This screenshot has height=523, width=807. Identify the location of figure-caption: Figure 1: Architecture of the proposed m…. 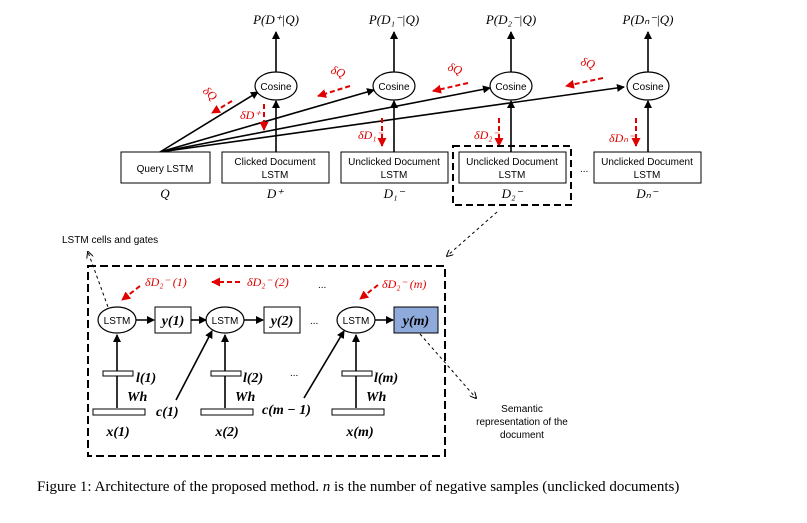
(407, 487).